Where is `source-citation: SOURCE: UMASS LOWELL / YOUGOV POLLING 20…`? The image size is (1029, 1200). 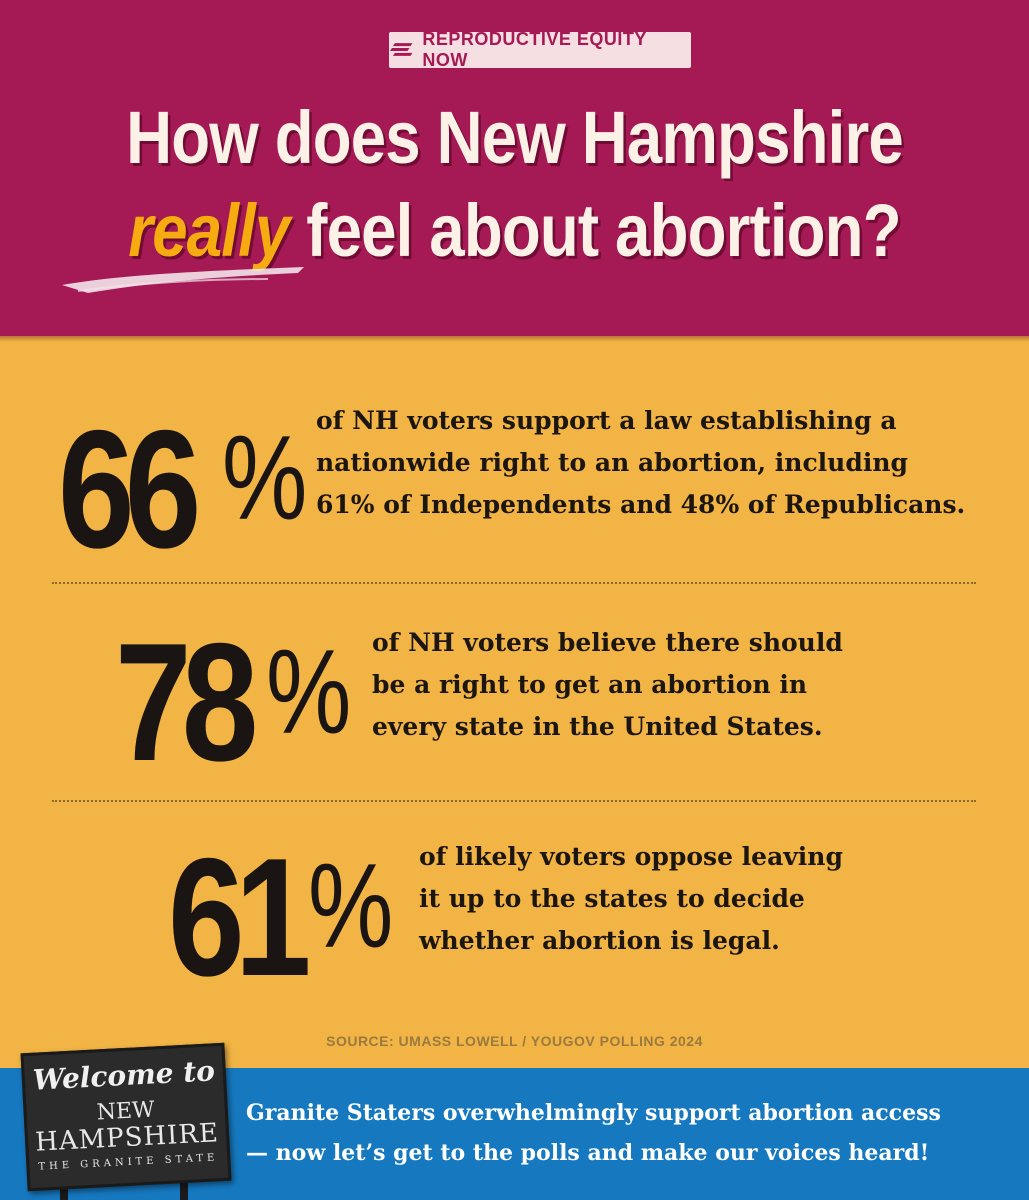
source-citation: SOURCE: UMASS LOWELL / YOUGOV POLLING 20… is located at coordinates (514, 1041).